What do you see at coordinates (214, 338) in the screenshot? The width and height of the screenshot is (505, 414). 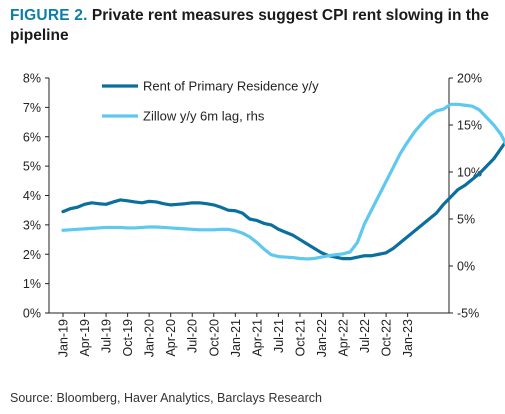 I see `x-tick-label: Oct-20` at bounding box center [214, 338].